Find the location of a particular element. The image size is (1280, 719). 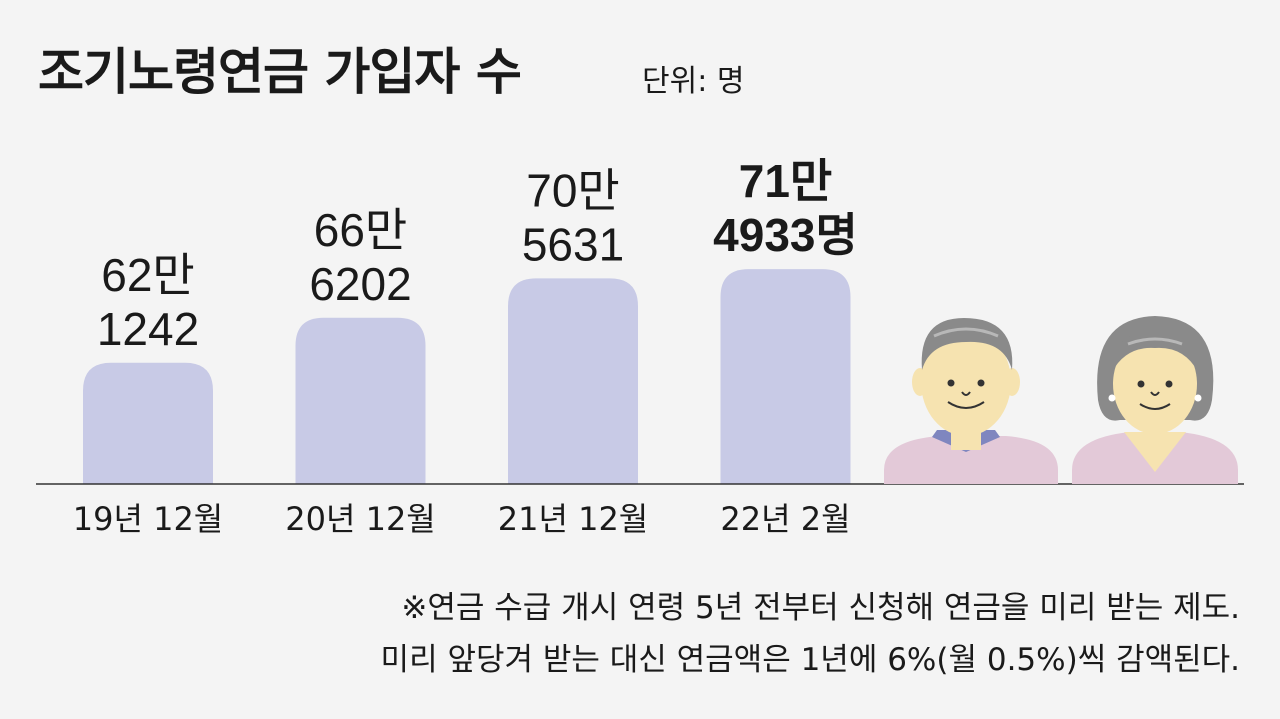

value-label-1-line-1: 62만 is located at coordinates (148, 275).